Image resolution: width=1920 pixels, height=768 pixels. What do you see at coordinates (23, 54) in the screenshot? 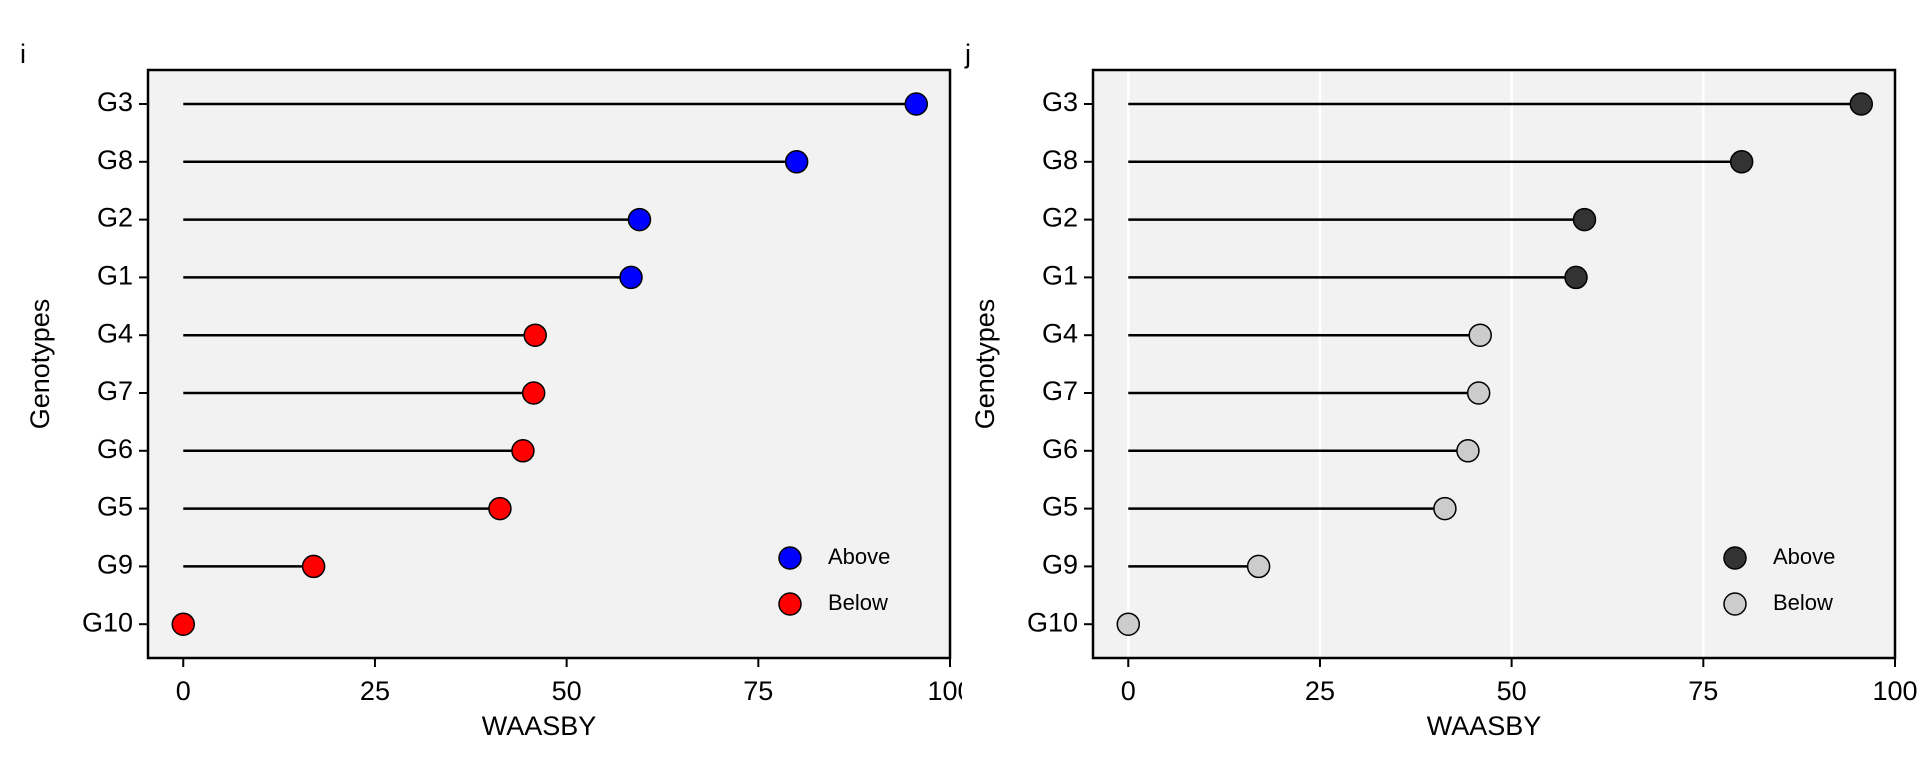
I see `panel-label: i` at bounding box center [23, 54].